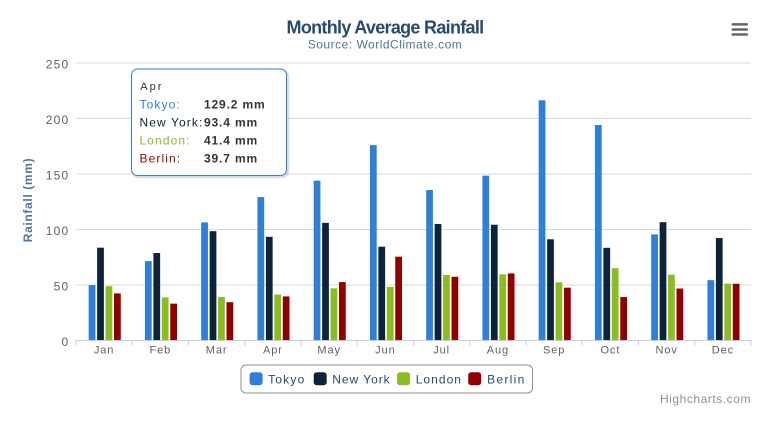 Image resolution: width=769 pixels, height=421 pixels. What do you see at coordinates (328, 351) in the screenshot?
I see `svg-text: May` at bounding box center [328, 351].